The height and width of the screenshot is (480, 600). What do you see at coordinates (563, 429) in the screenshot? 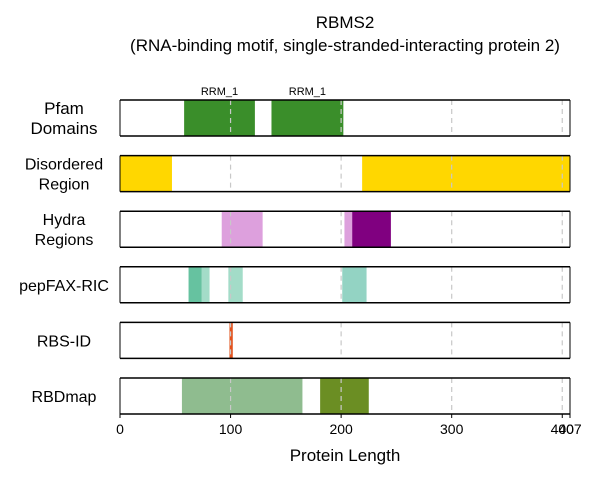
I see `x-tick-label: 400` at bounding box center [563, 429].